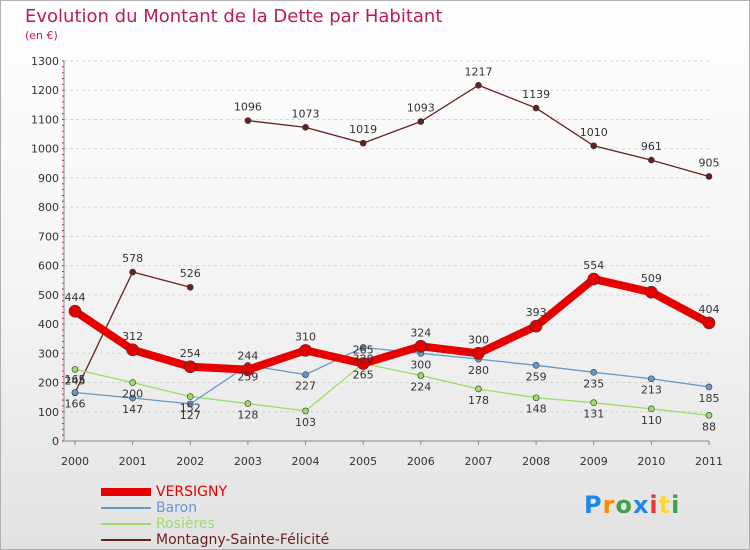  What do you see at coordinates (45, 149) in the screenshot?
I see `y-tick-label: 1000` at bounding box center [45, 149].